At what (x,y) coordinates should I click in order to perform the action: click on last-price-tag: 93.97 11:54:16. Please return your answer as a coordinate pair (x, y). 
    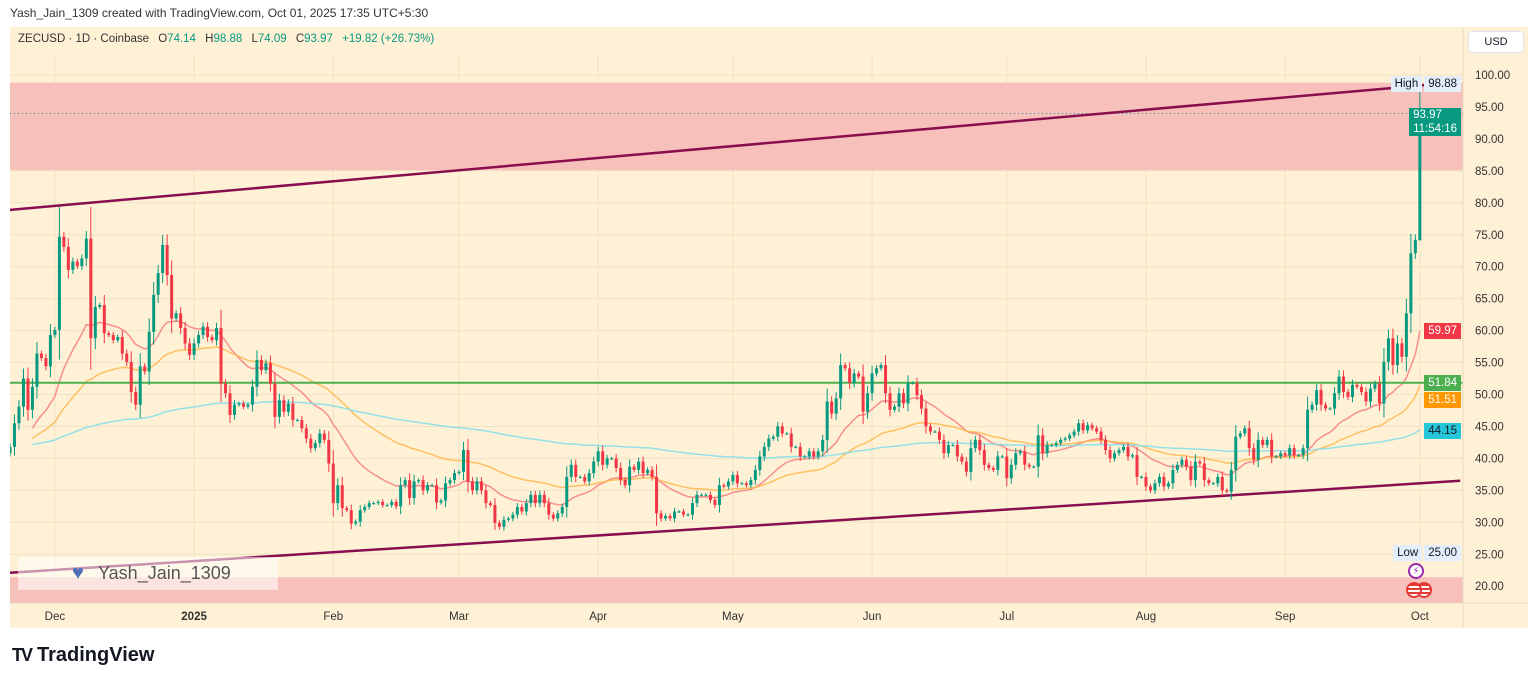
    Looking at the image, I should click on (1435, 122).